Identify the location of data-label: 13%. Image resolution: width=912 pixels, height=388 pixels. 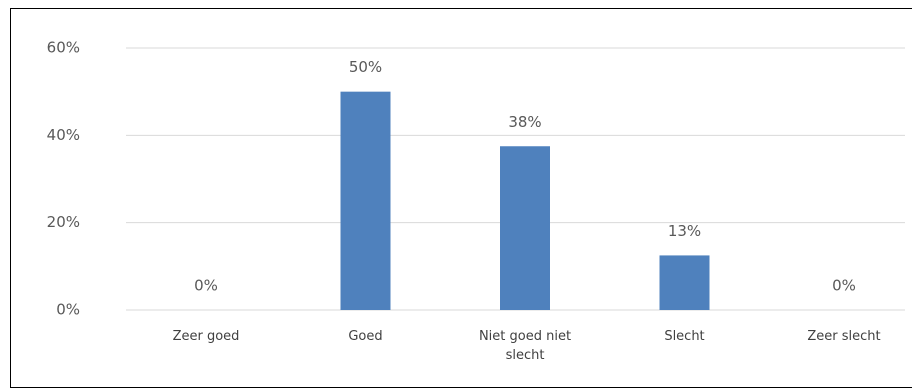
(684, 231).